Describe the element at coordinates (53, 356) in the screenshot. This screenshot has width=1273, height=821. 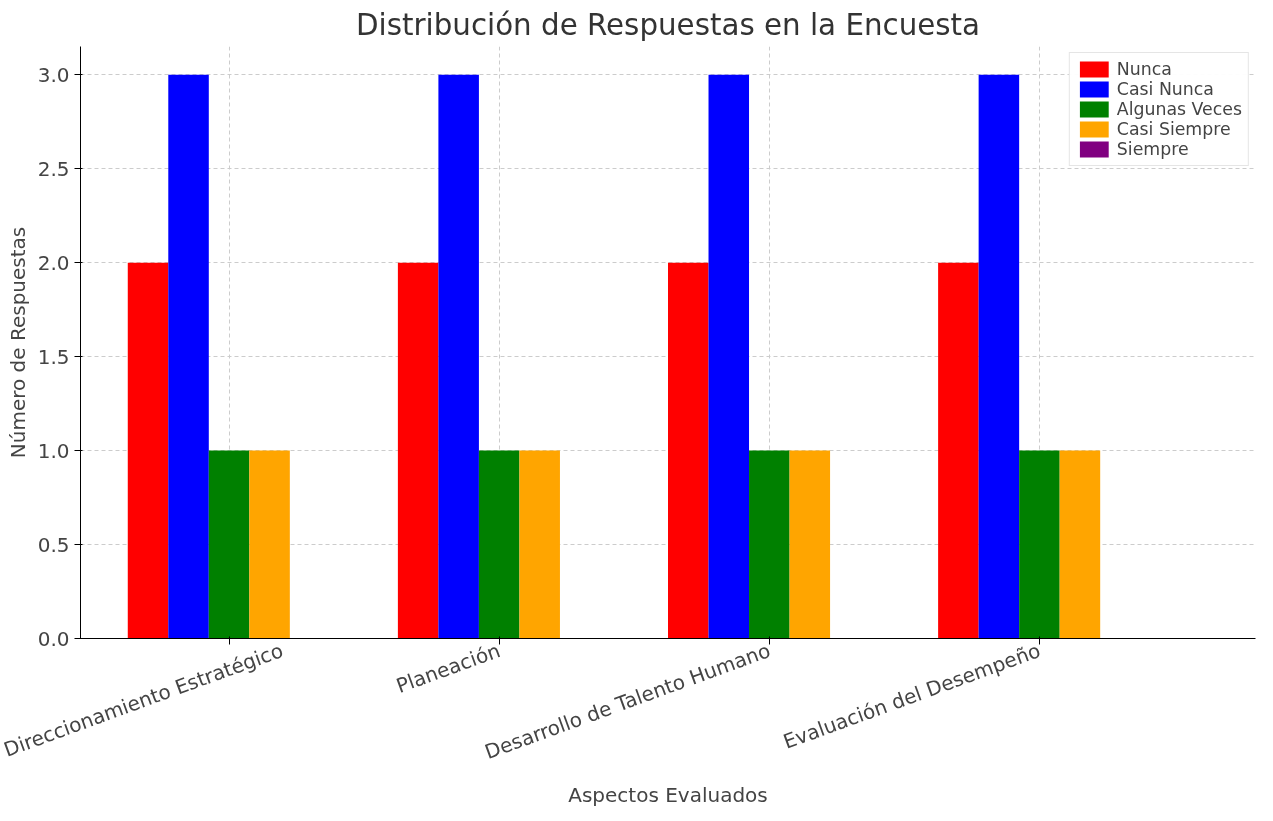
I see `y-tick-label: 1.5` at that location.